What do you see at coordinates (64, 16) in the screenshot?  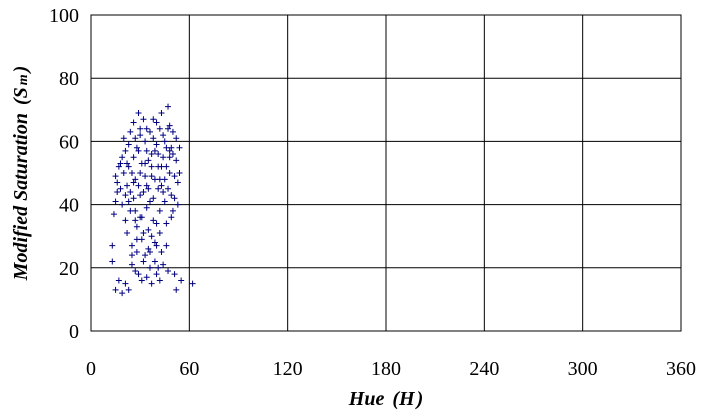 I see `y-tick-label: 100` at bounding box center [64, 16].